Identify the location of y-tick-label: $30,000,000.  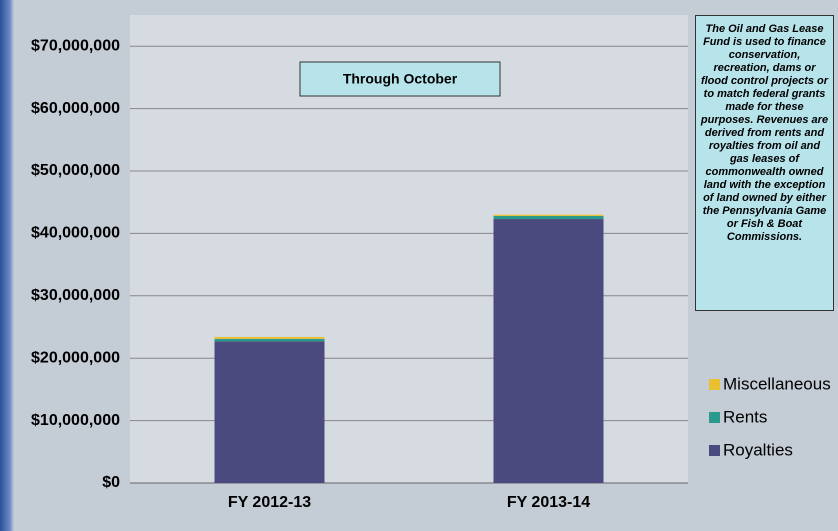
(75, 295).